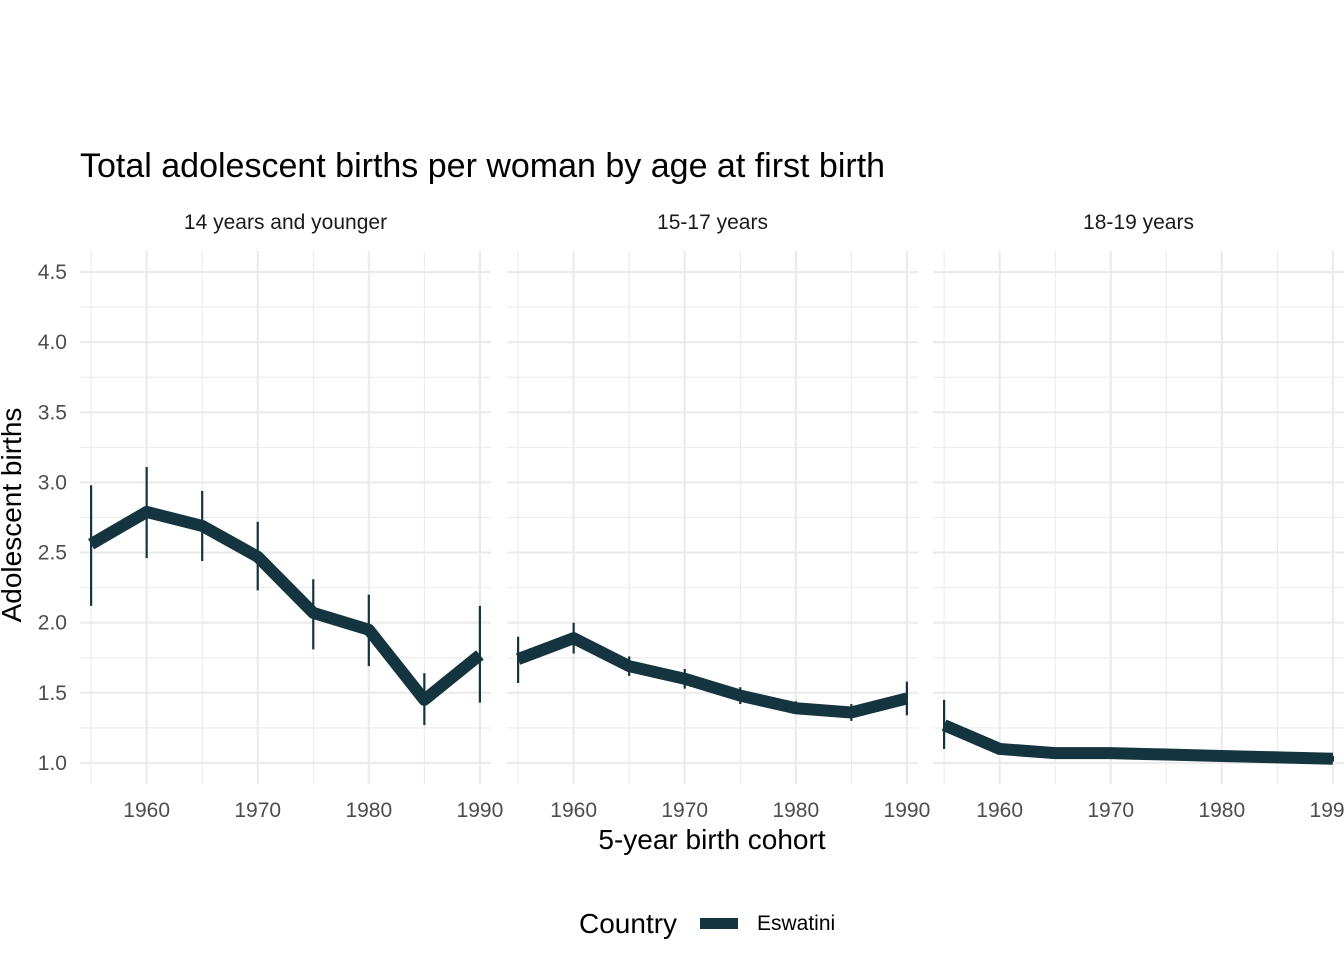 This screenshot has width=1344, height=965. What do you see at coordinates (285, 222) in the screenshot?
I see `panel-label: 14 years and younger` at bounding box center [285, 222].